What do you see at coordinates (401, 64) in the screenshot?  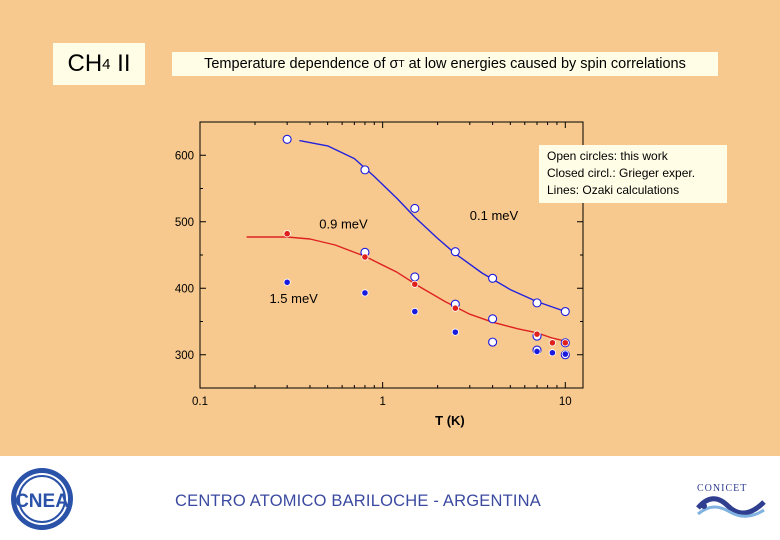 I see `slide-subtitle-subscript: T` at bounding box center [401, 64].